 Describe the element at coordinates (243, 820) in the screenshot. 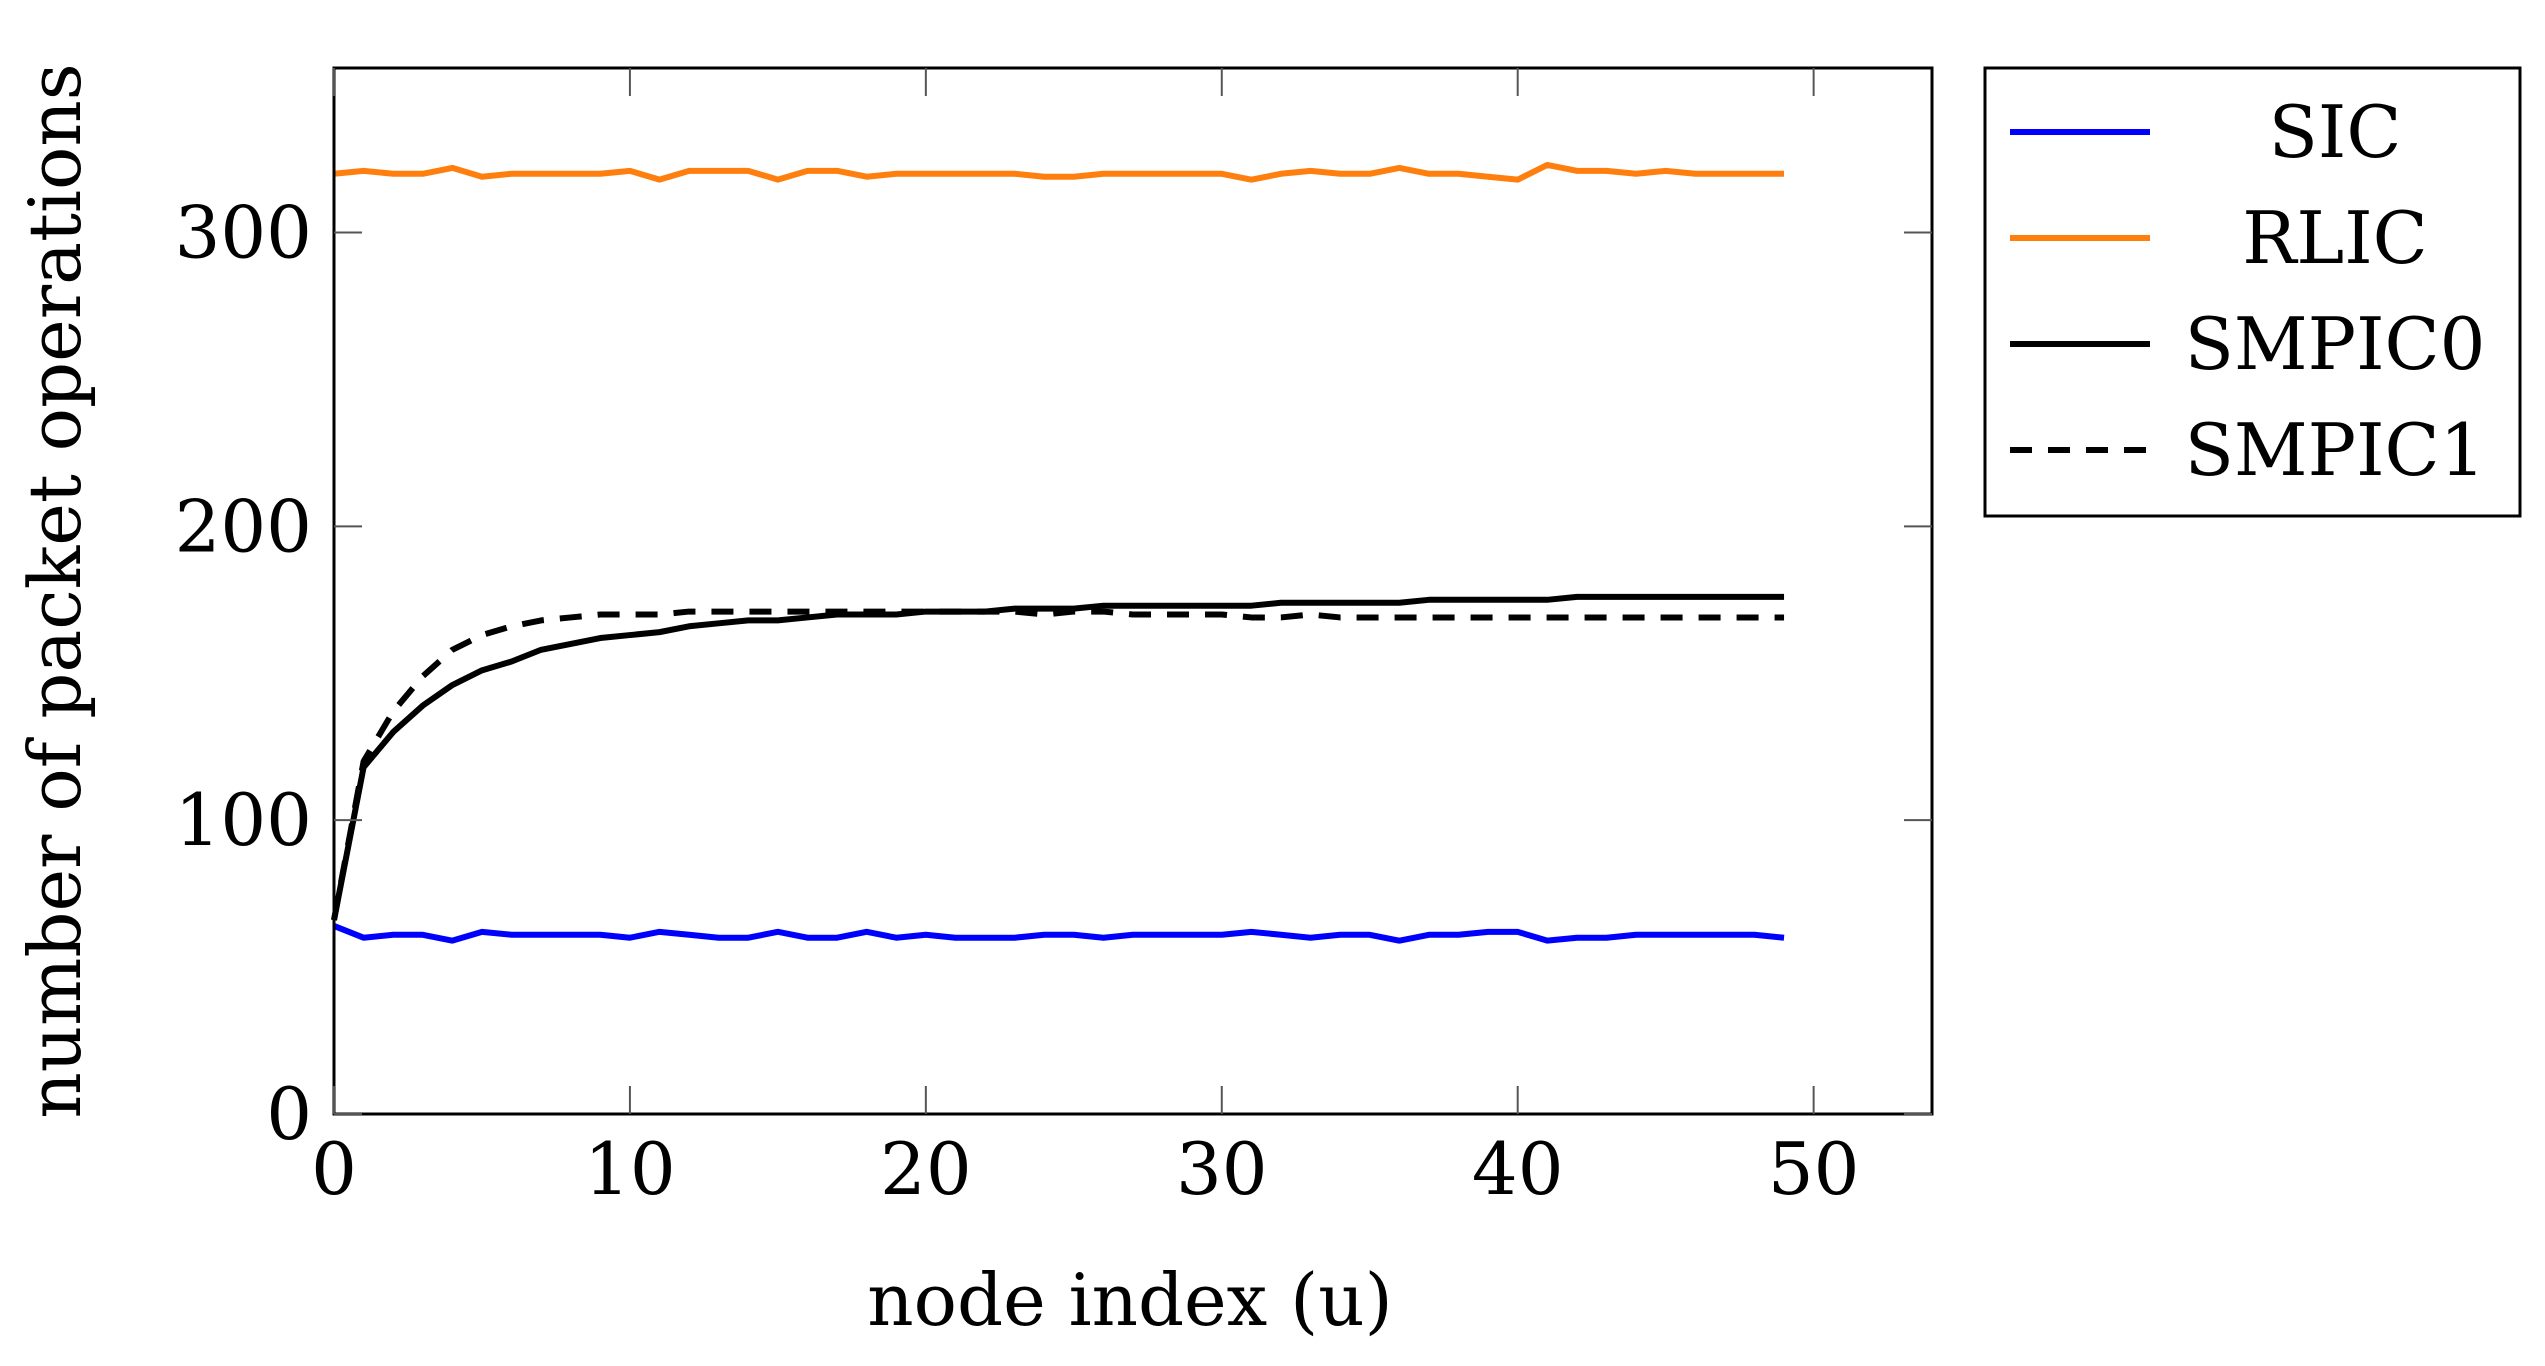

I see `y-tick-label: 100` at that location.